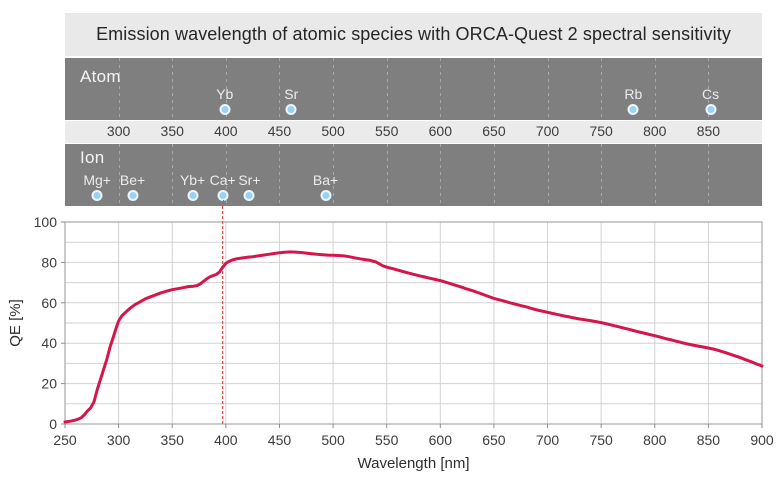 Image resolution: width=784 pixels, height=490 pixels. Describe the element at coordinates (97, 180) in the screenshot. I see `ion-species-label: Mg+` at that location.